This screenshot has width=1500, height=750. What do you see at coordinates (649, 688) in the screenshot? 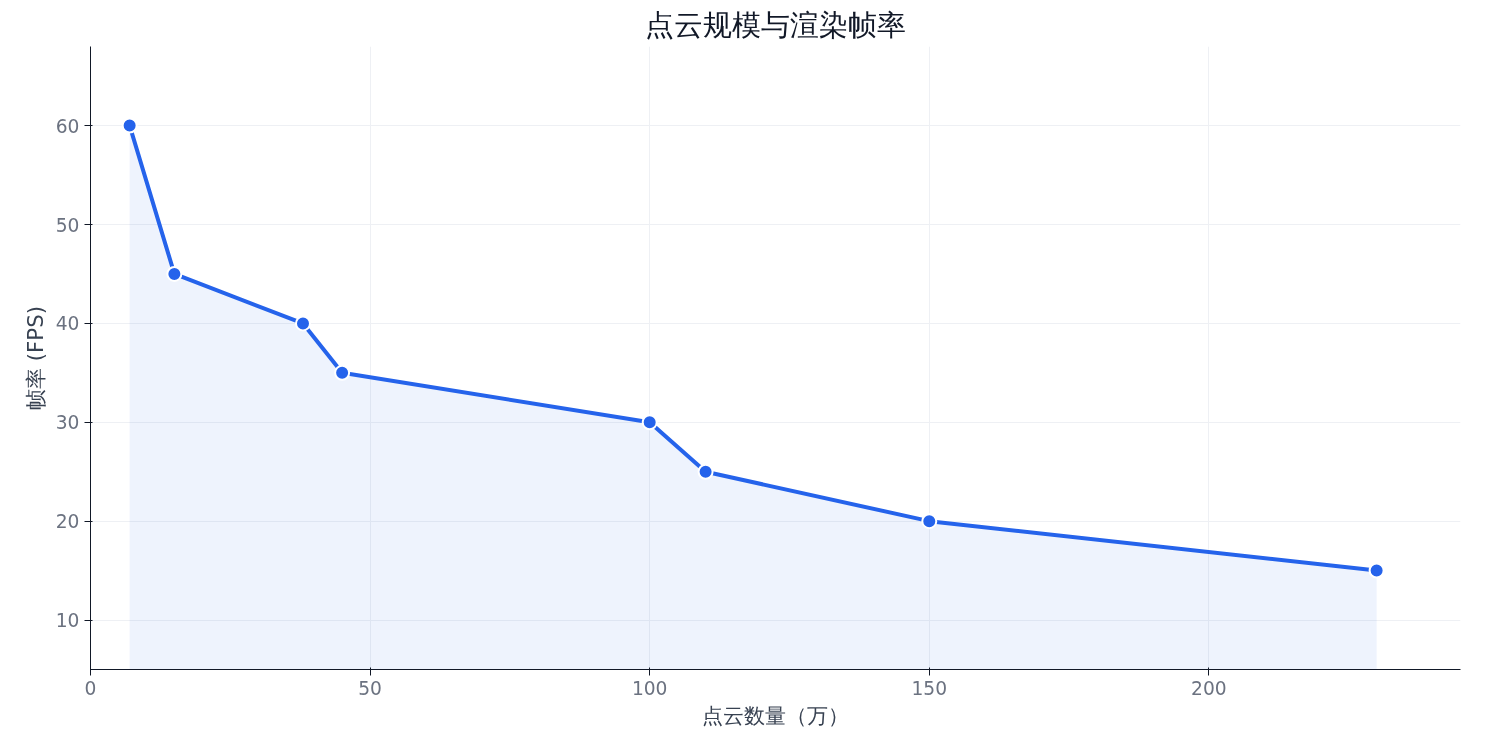
I see `x-tick-label: 100` at bounding box center [649, 688].